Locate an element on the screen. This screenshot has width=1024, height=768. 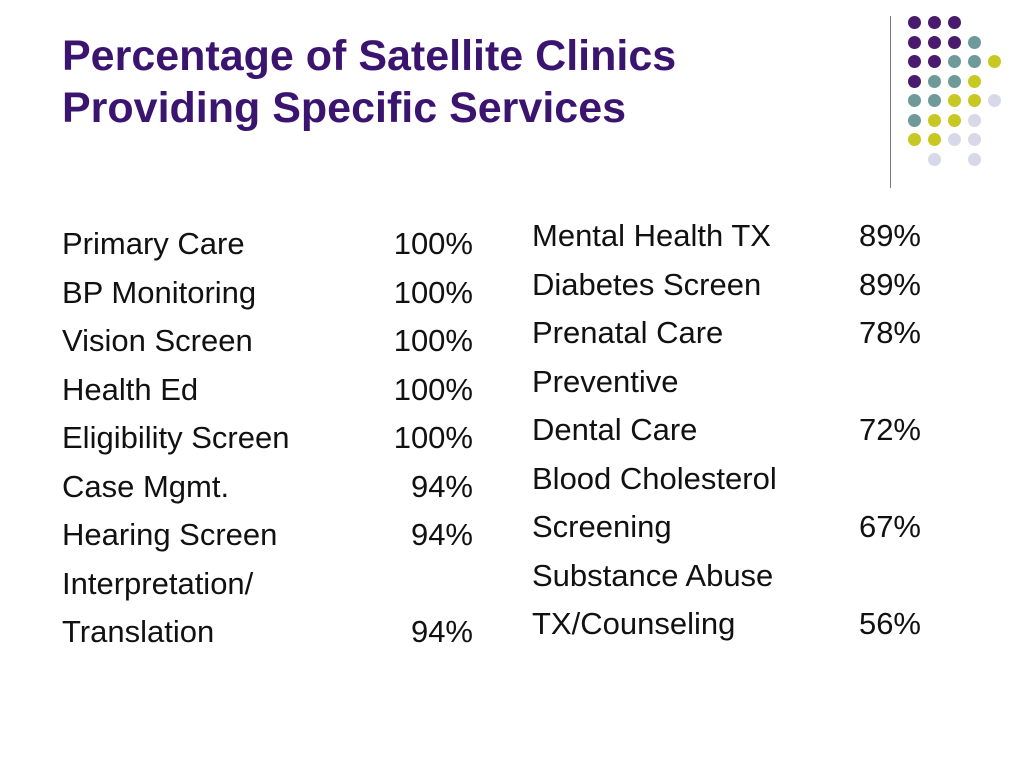
service-label: Hearing Screen is located at coordinates (170, 534).